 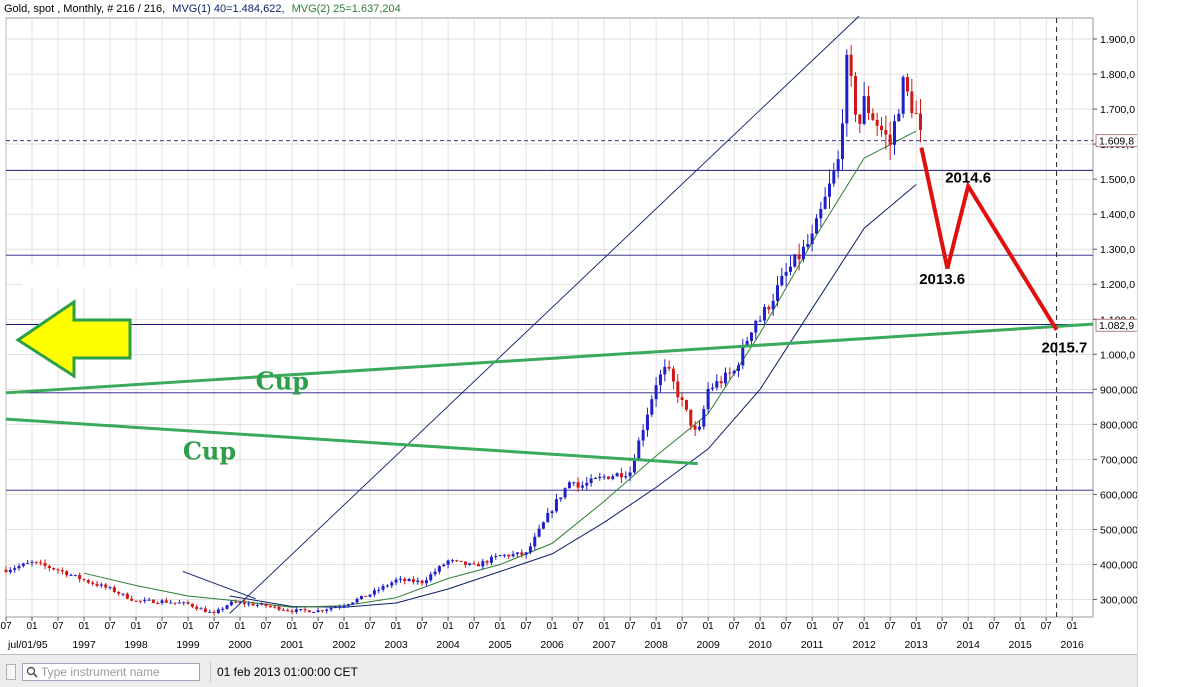 I want to click on panel-handle, so click(x=11, y=672).